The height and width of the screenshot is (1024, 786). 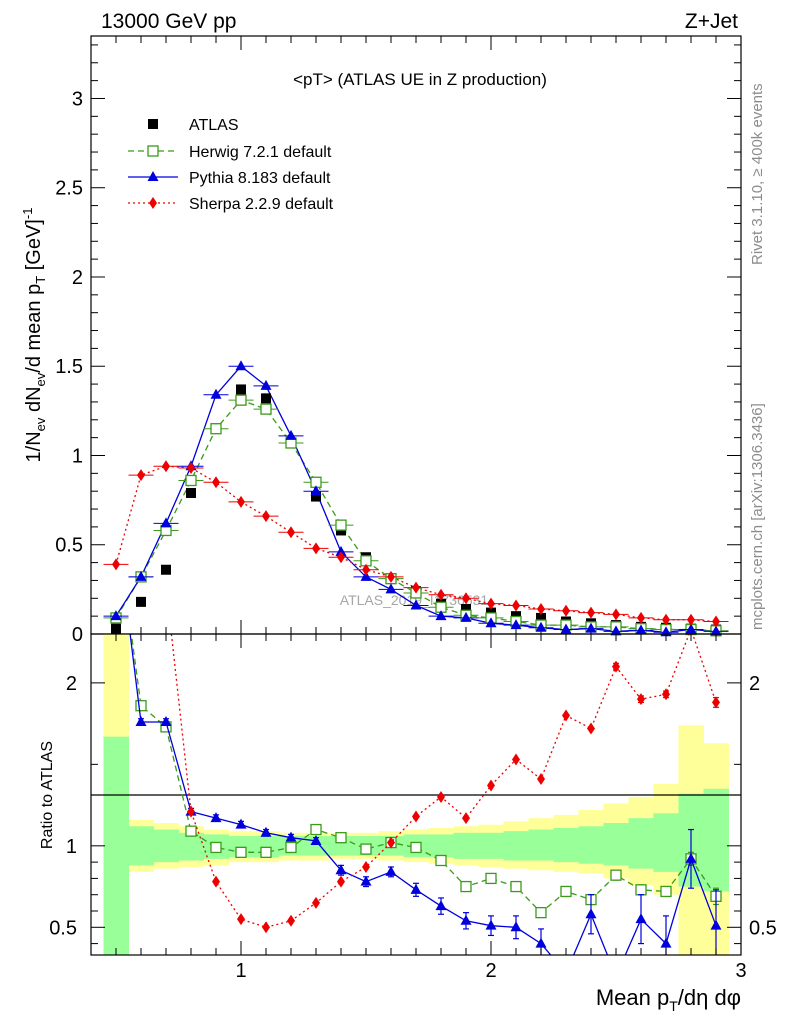 I want to click on watermark: ATLAS_2019_I1736531, so click(x=414, y=600).